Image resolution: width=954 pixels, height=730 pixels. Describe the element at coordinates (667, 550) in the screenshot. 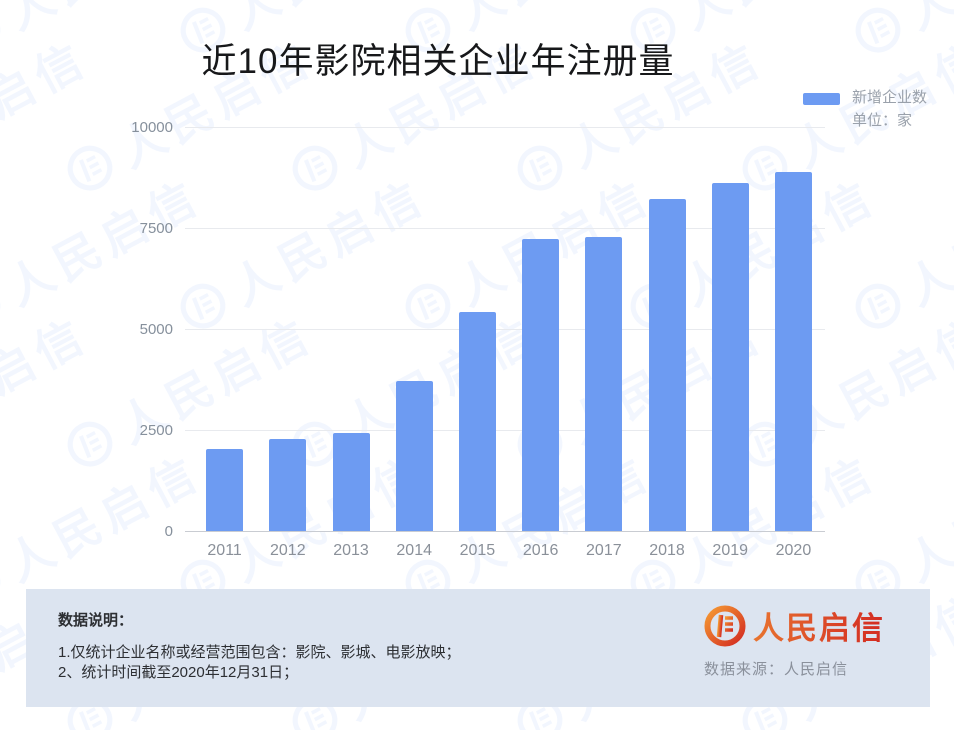

I see `x-tick-2018: 2018` at that location.